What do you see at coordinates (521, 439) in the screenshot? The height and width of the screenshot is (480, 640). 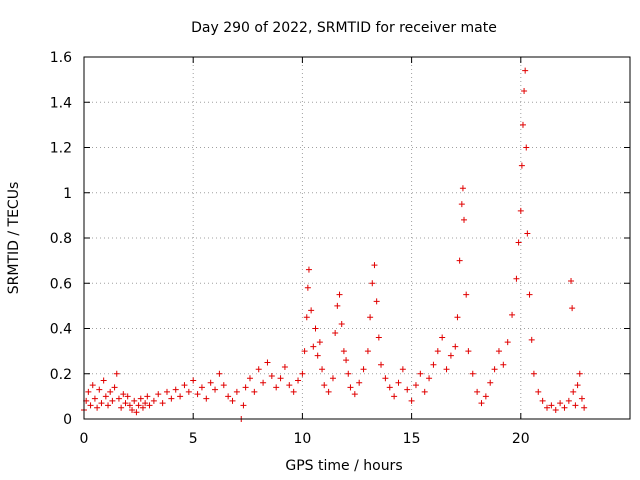 I see `x-tick-label: 20` at bounding box center [521, 439].